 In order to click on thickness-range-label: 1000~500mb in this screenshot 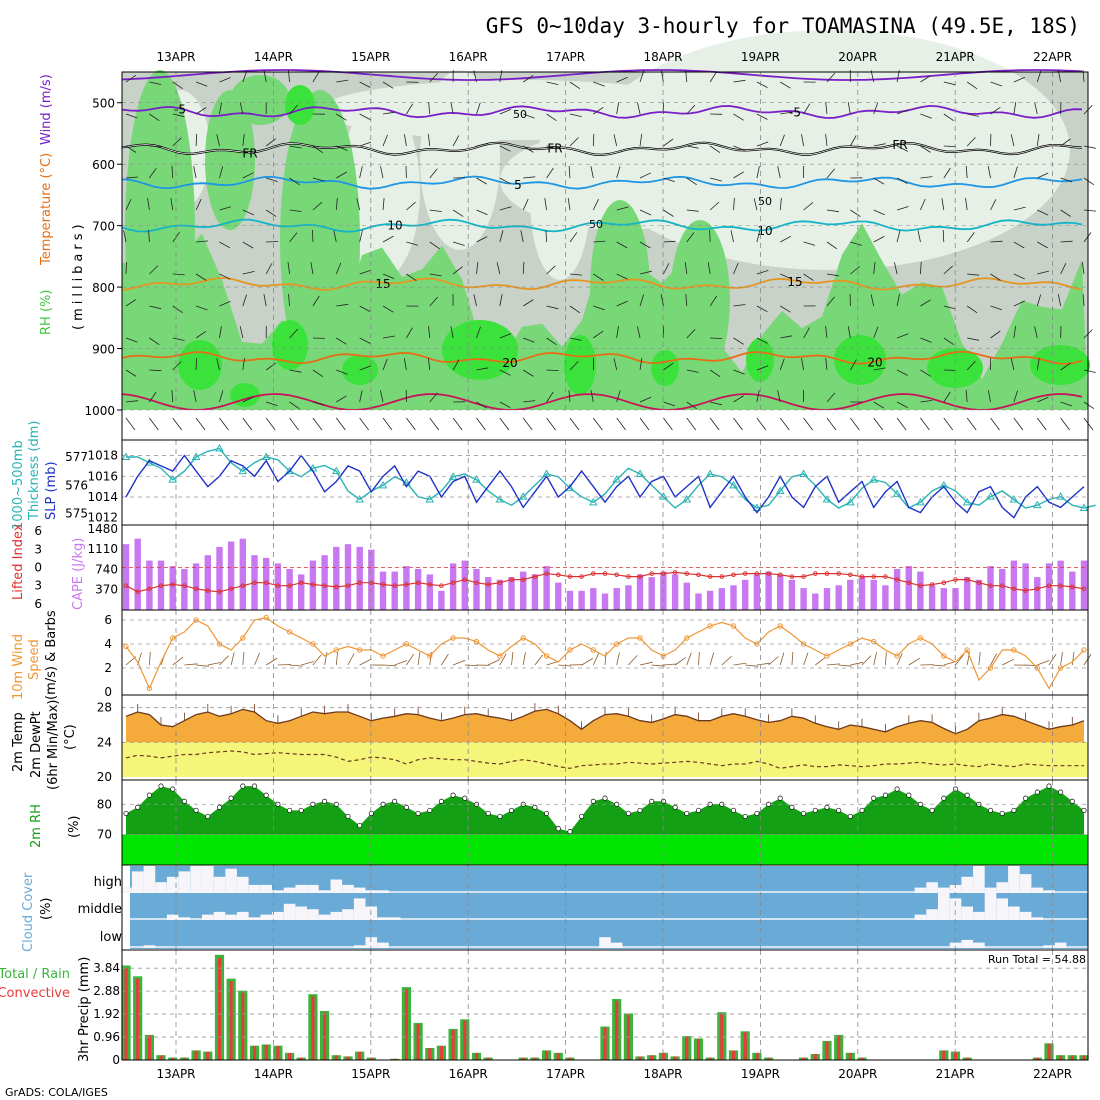, I will do `click(18, 485)`.